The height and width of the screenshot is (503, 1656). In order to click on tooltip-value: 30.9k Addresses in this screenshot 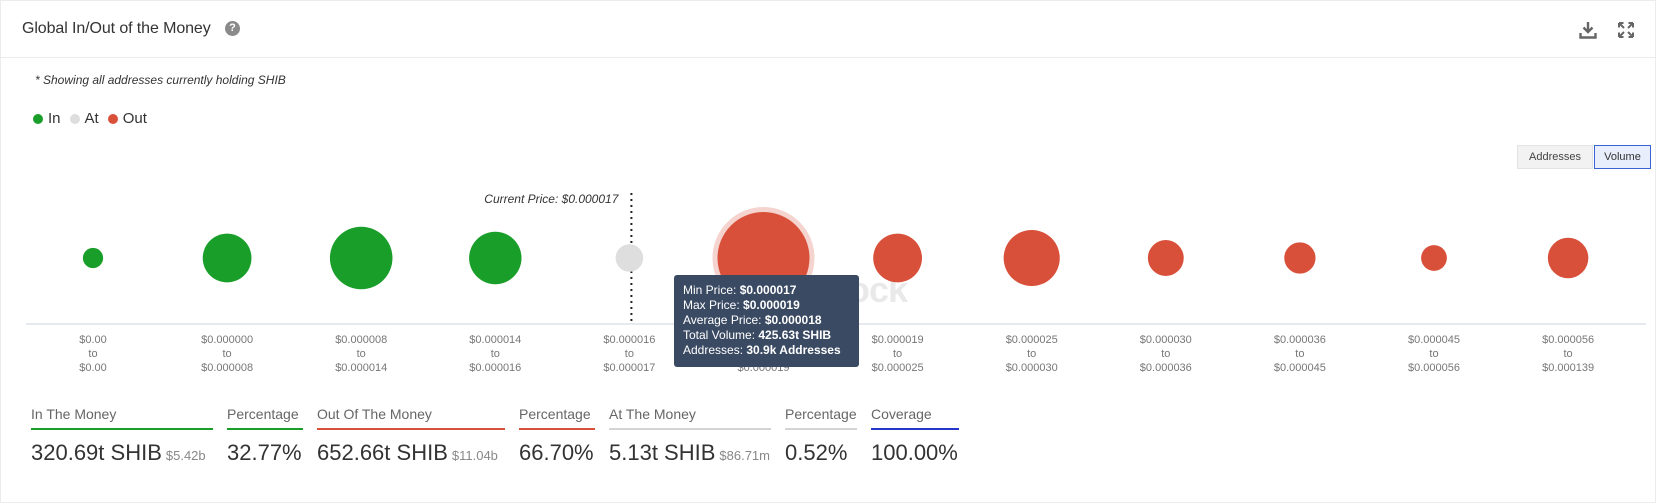, I will do `click(793, 350)`.